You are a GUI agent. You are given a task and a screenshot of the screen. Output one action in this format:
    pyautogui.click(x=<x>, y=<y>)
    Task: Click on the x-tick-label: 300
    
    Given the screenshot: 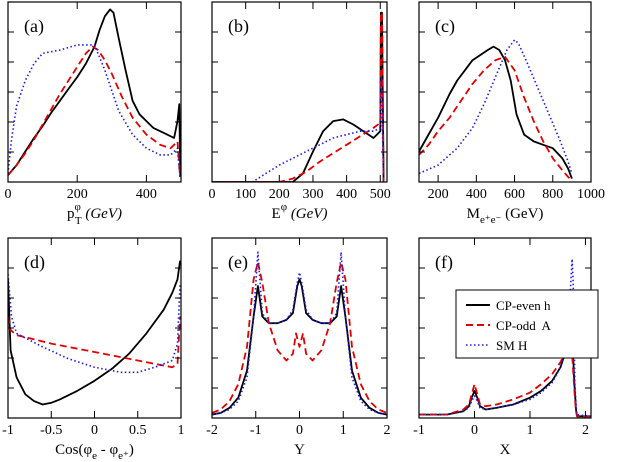 What is the action you would take?
    pyautogui.click(x=312, y=194)
    